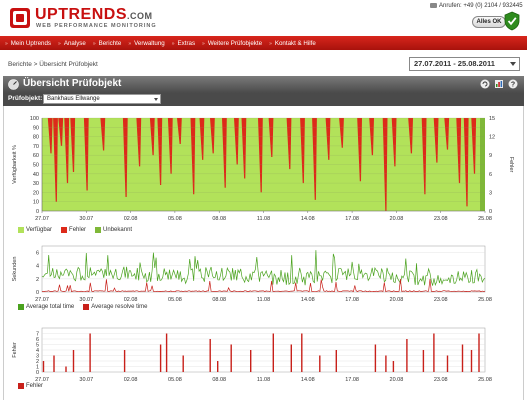  What do you see at coordinates (219, 300) in the screenshot?
I see `response-x-tick: 08.08` at bounding box center [219, 300].